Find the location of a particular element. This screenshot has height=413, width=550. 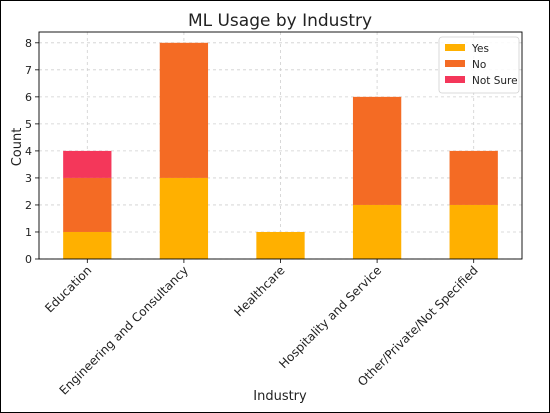

legend: Yes No Not Sure is located at coordinates (479, 65).